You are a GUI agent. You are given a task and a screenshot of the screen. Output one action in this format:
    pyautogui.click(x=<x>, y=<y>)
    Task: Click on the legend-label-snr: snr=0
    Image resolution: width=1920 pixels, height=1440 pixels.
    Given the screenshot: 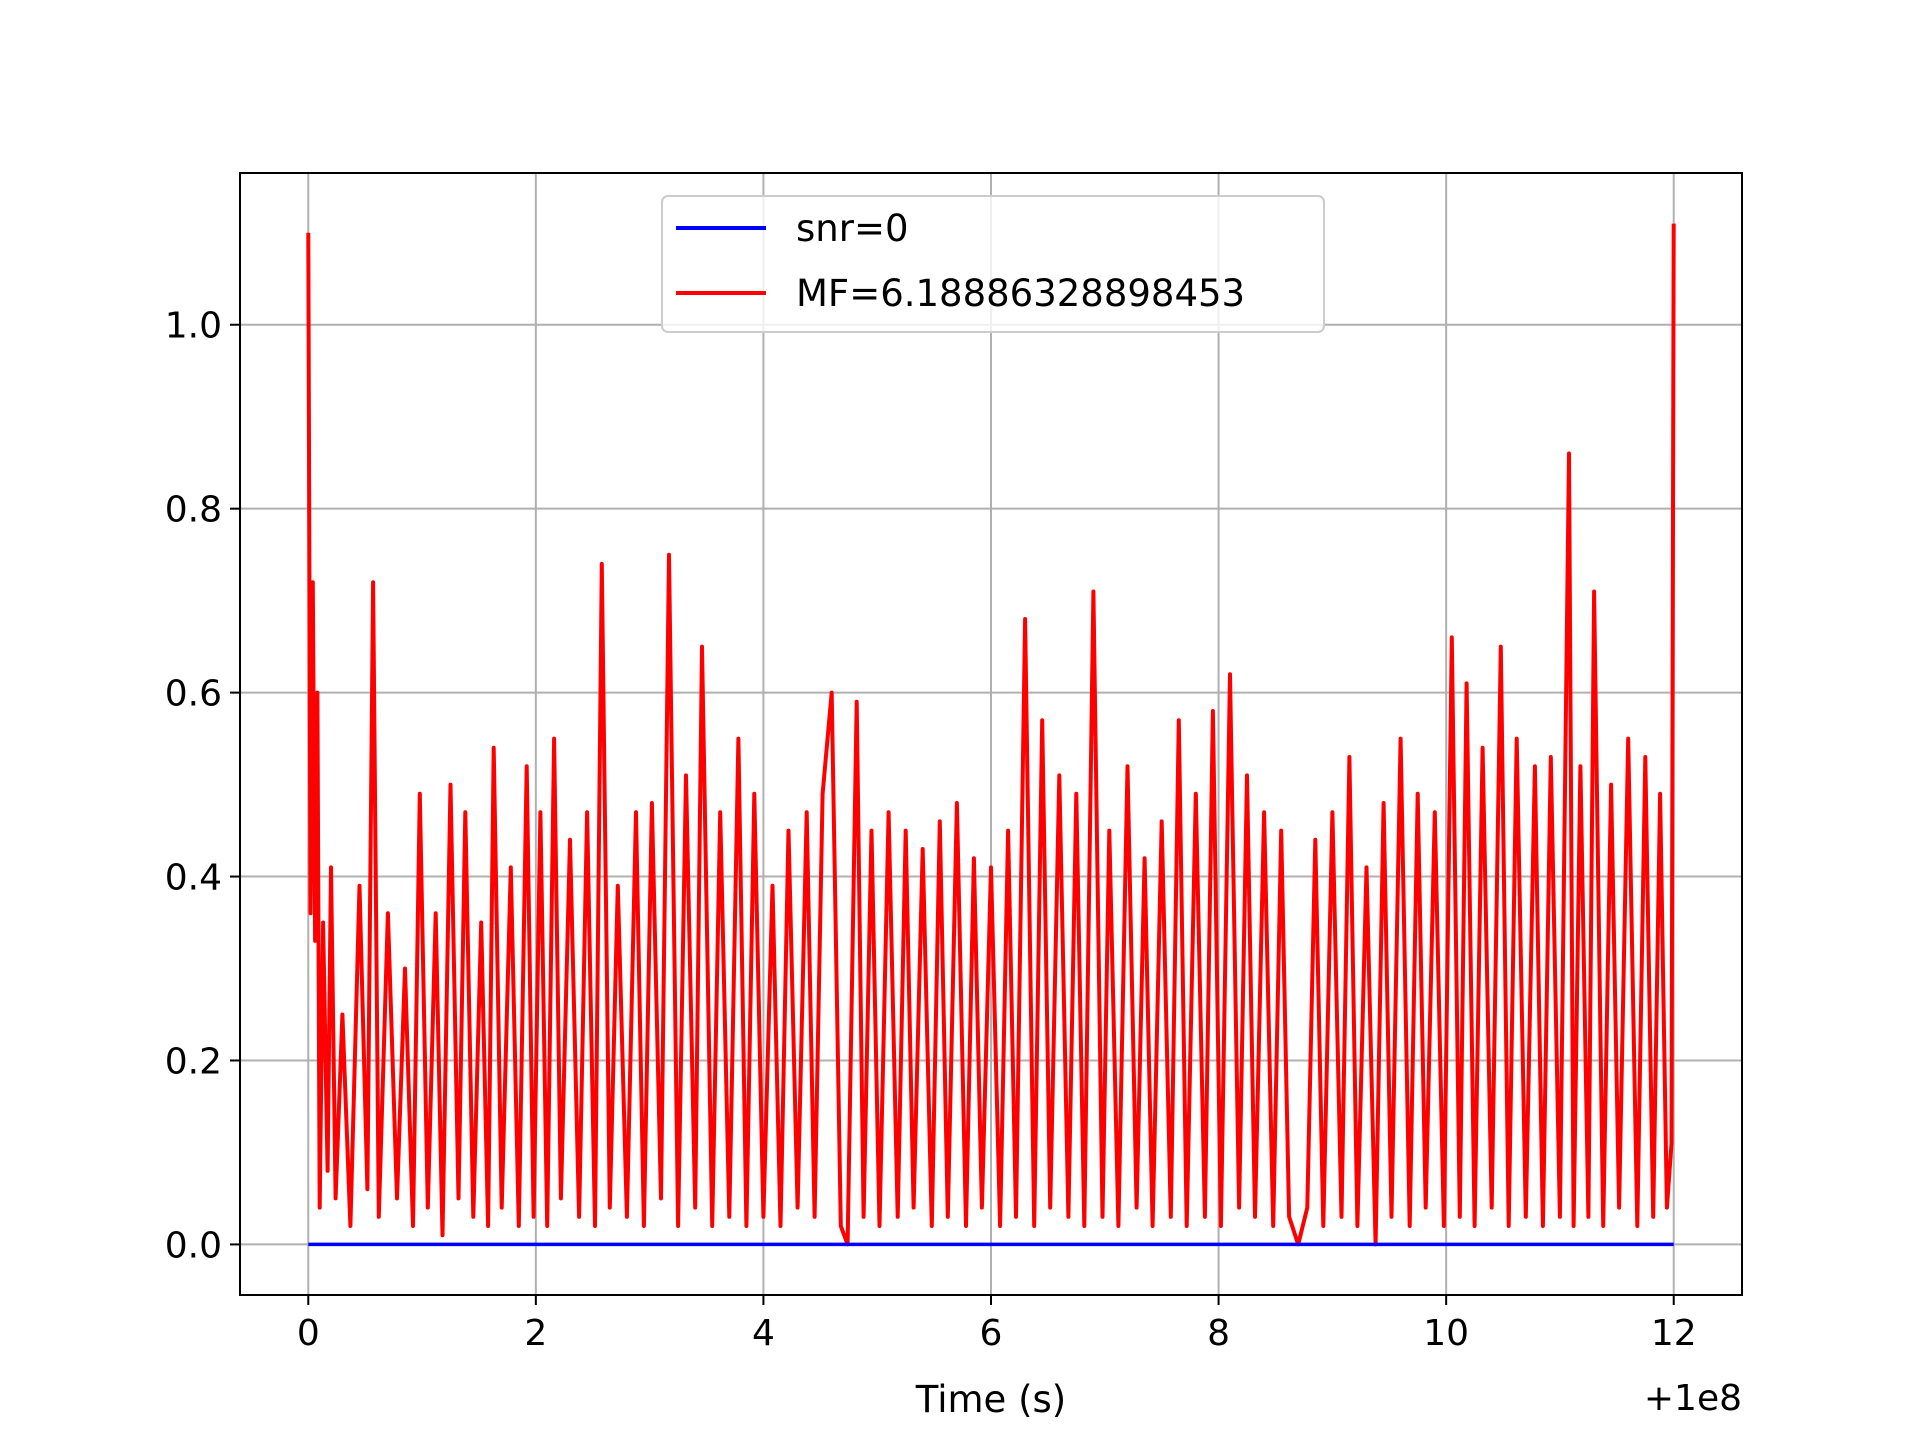 What is the action you would take?
    pyautogui.click(x=852, y=228)
    